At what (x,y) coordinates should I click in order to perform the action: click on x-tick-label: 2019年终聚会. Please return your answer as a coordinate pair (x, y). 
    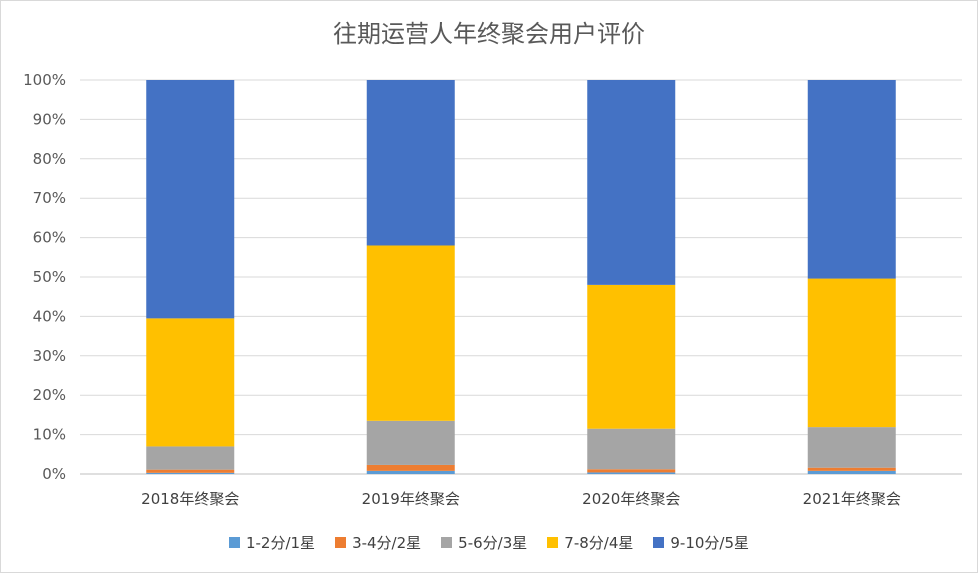
    Looking at the image, I should click on (411, 499).